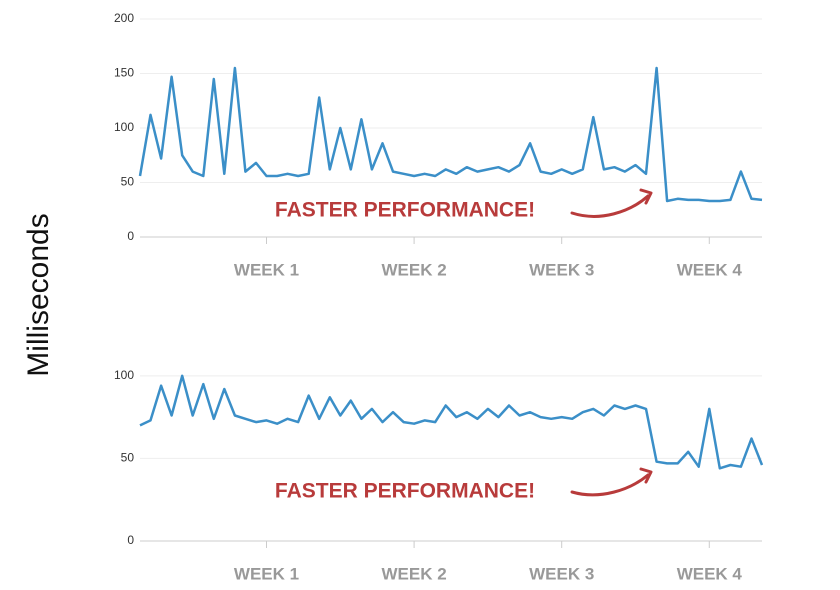 The image size is (840, 590). Describe the element at coordinates (38, 294) in the screenshot. I see `y-axis-label: Milliseconds` at that location.